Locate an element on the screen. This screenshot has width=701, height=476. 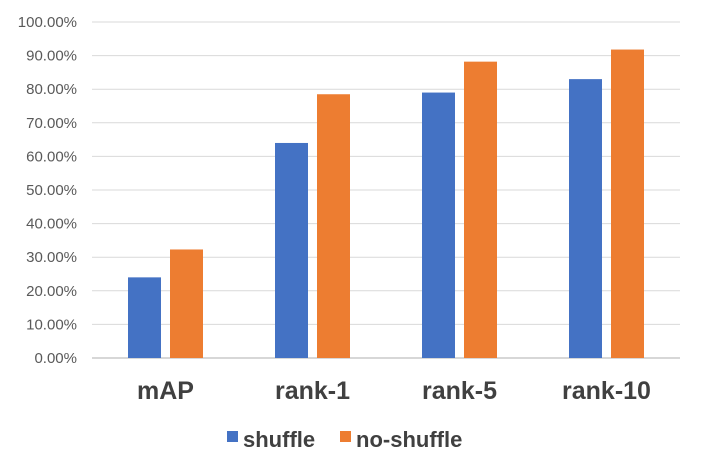
y-tick-label: 40.00% is located at coordinates (51, 224).